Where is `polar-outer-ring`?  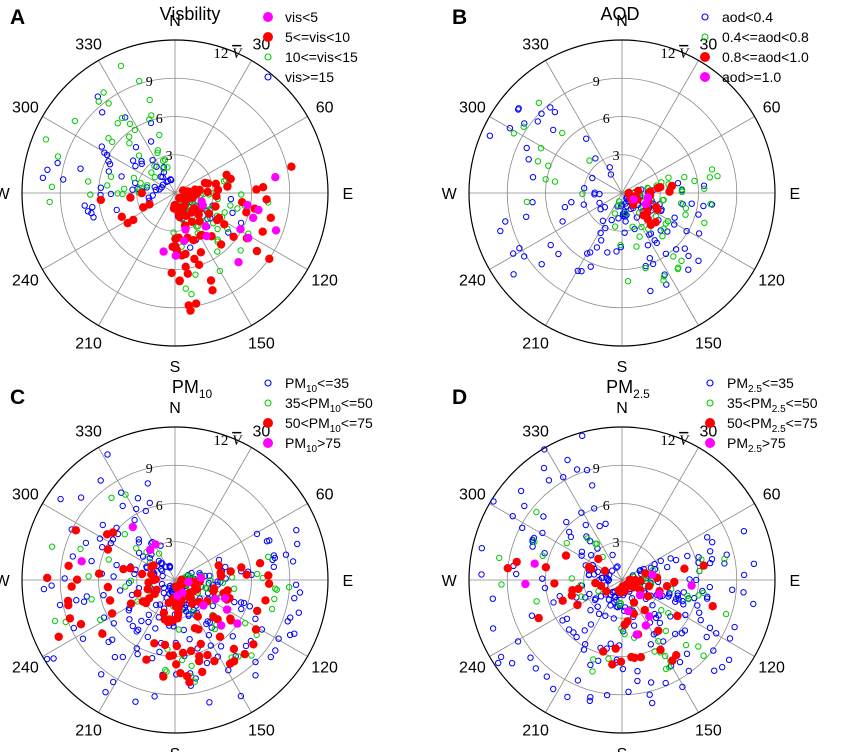
polar-outer-ring is located at coordinates (175, 193).